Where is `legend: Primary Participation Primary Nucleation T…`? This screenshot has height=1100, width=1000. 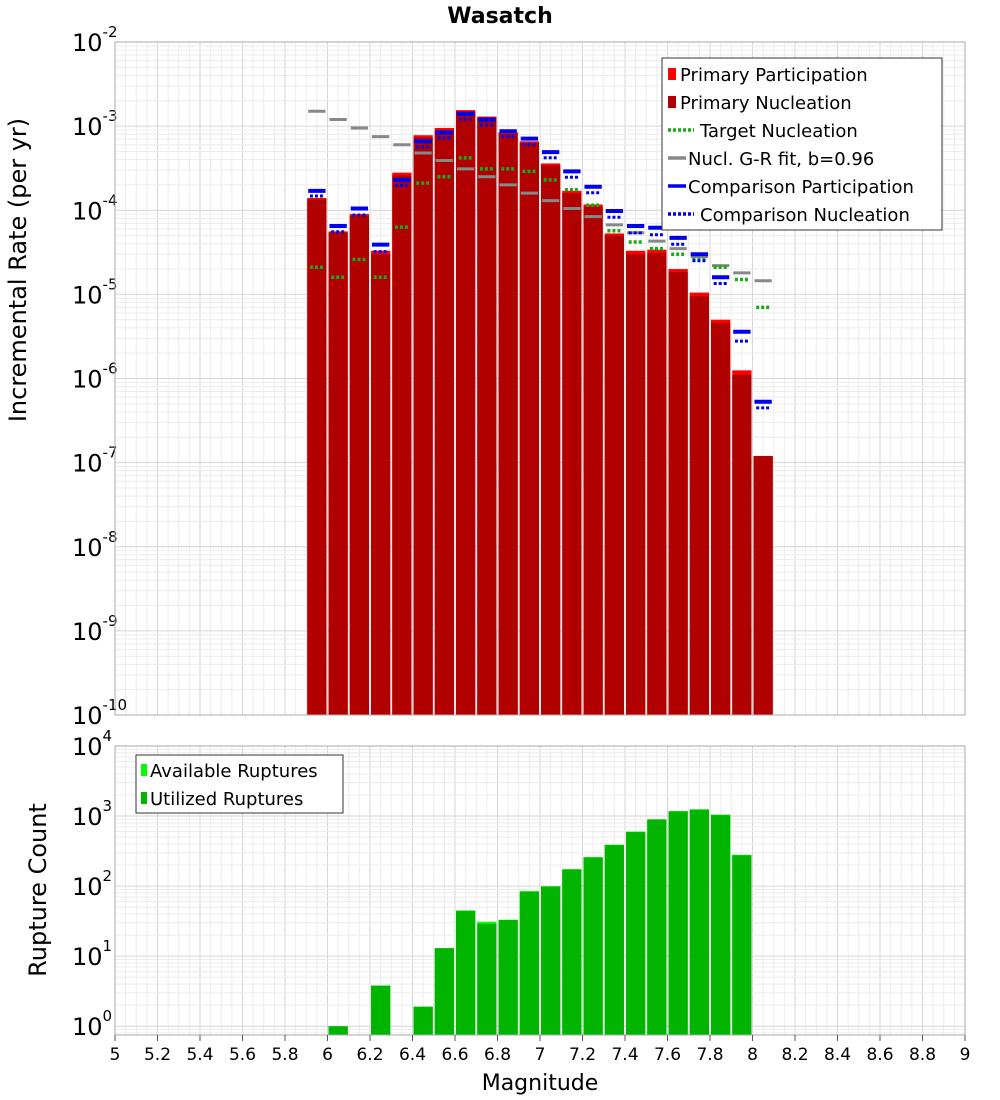
legend: Primary Participation Primary Nucleation T… is located at coordinates (802, 144).